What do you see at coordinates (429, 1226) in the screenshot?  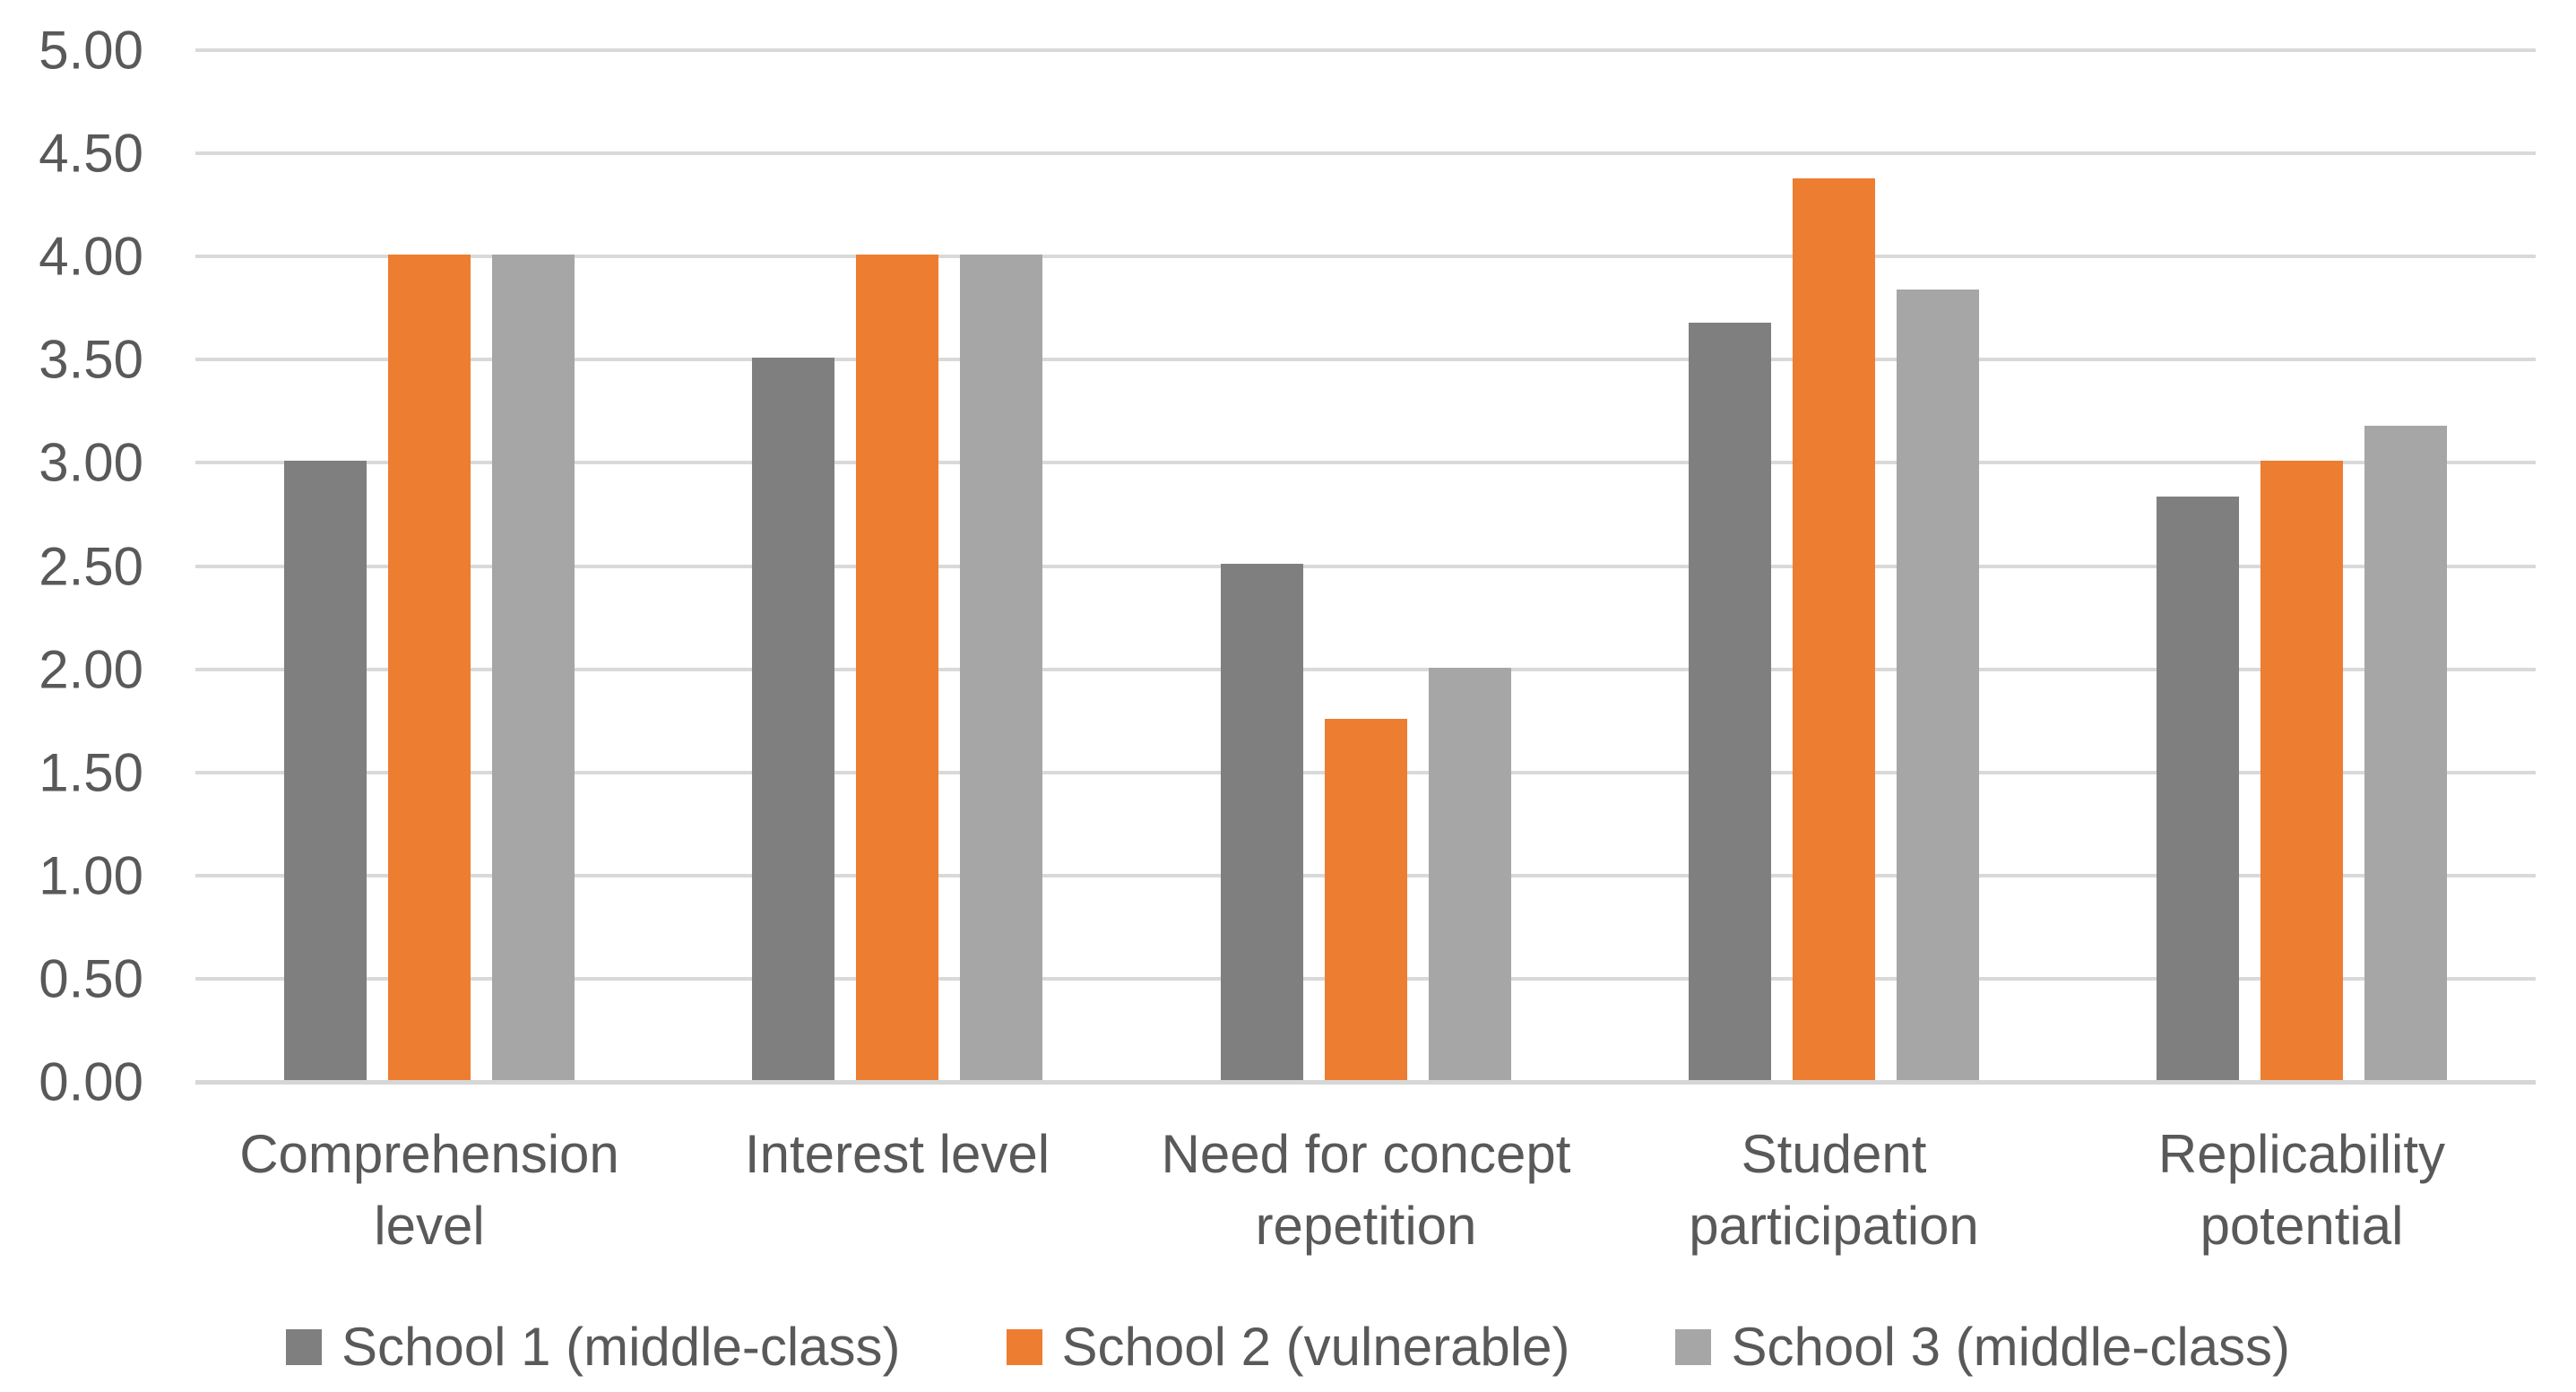 I see `category-label-line: level` at bounding box center [429, 1226].